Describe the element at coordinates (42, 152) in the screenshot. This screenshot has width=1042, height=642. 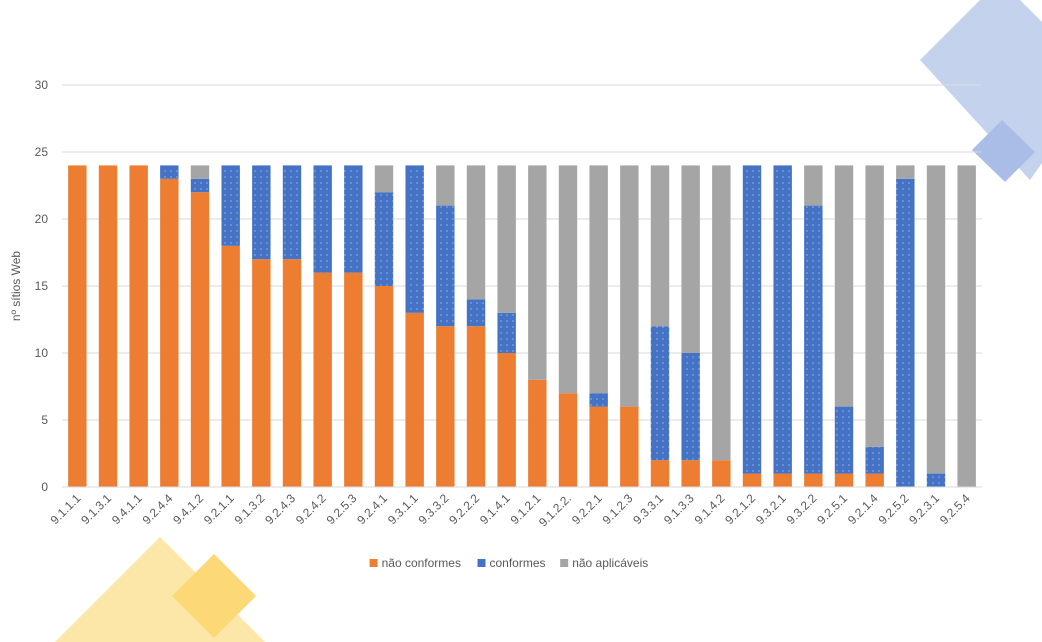
I see `y-tick-label: 25` at that location.